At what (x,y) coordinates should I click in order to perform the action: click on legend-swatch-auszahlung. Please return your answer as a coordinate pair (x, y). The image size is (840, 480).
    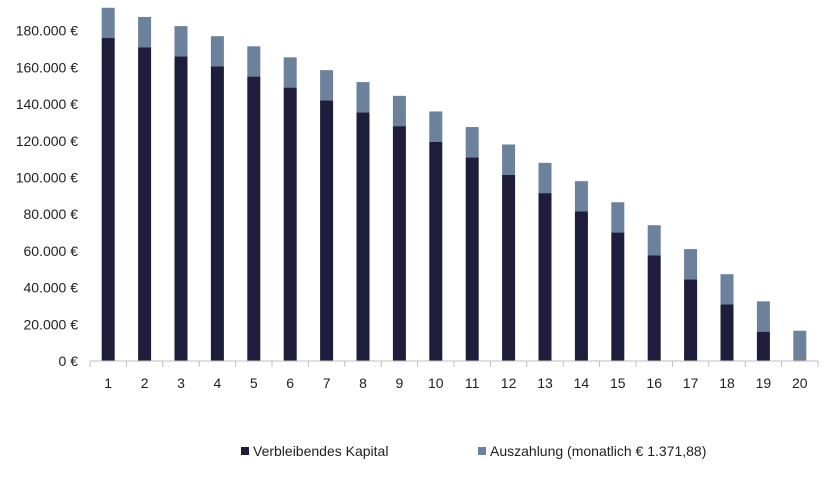
    Looking at the image, I should click on (482, 451).